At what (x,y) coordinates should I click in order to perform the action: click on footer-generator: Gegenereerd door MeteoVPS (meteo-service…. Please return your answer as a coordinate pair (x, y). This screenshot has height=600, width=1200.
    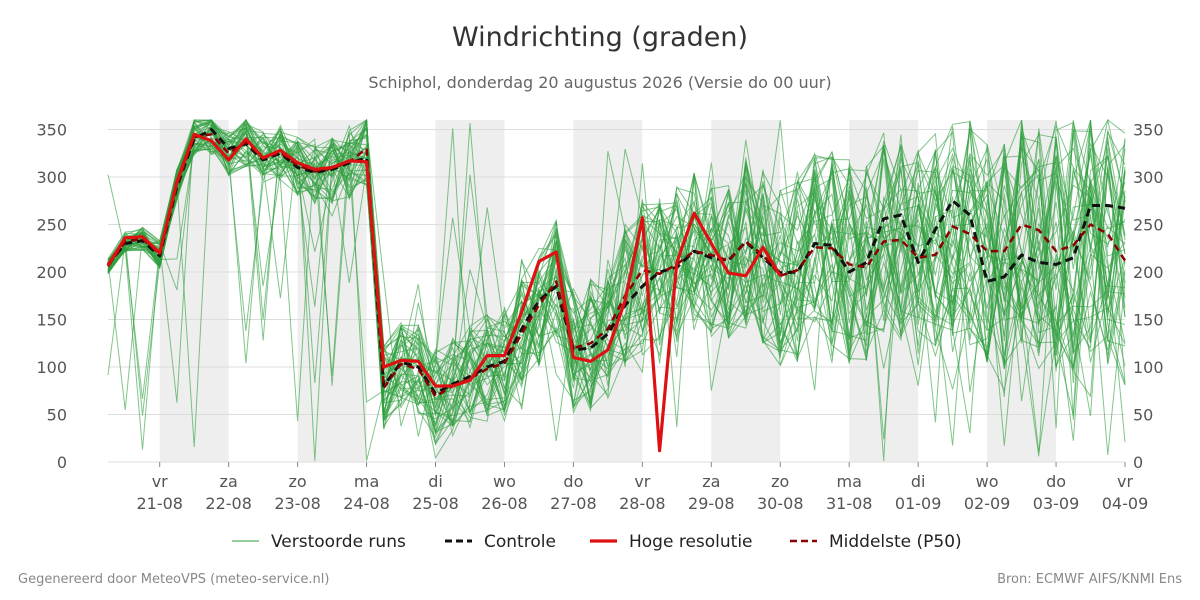
    Looking at the image, I should click on (174, 579).